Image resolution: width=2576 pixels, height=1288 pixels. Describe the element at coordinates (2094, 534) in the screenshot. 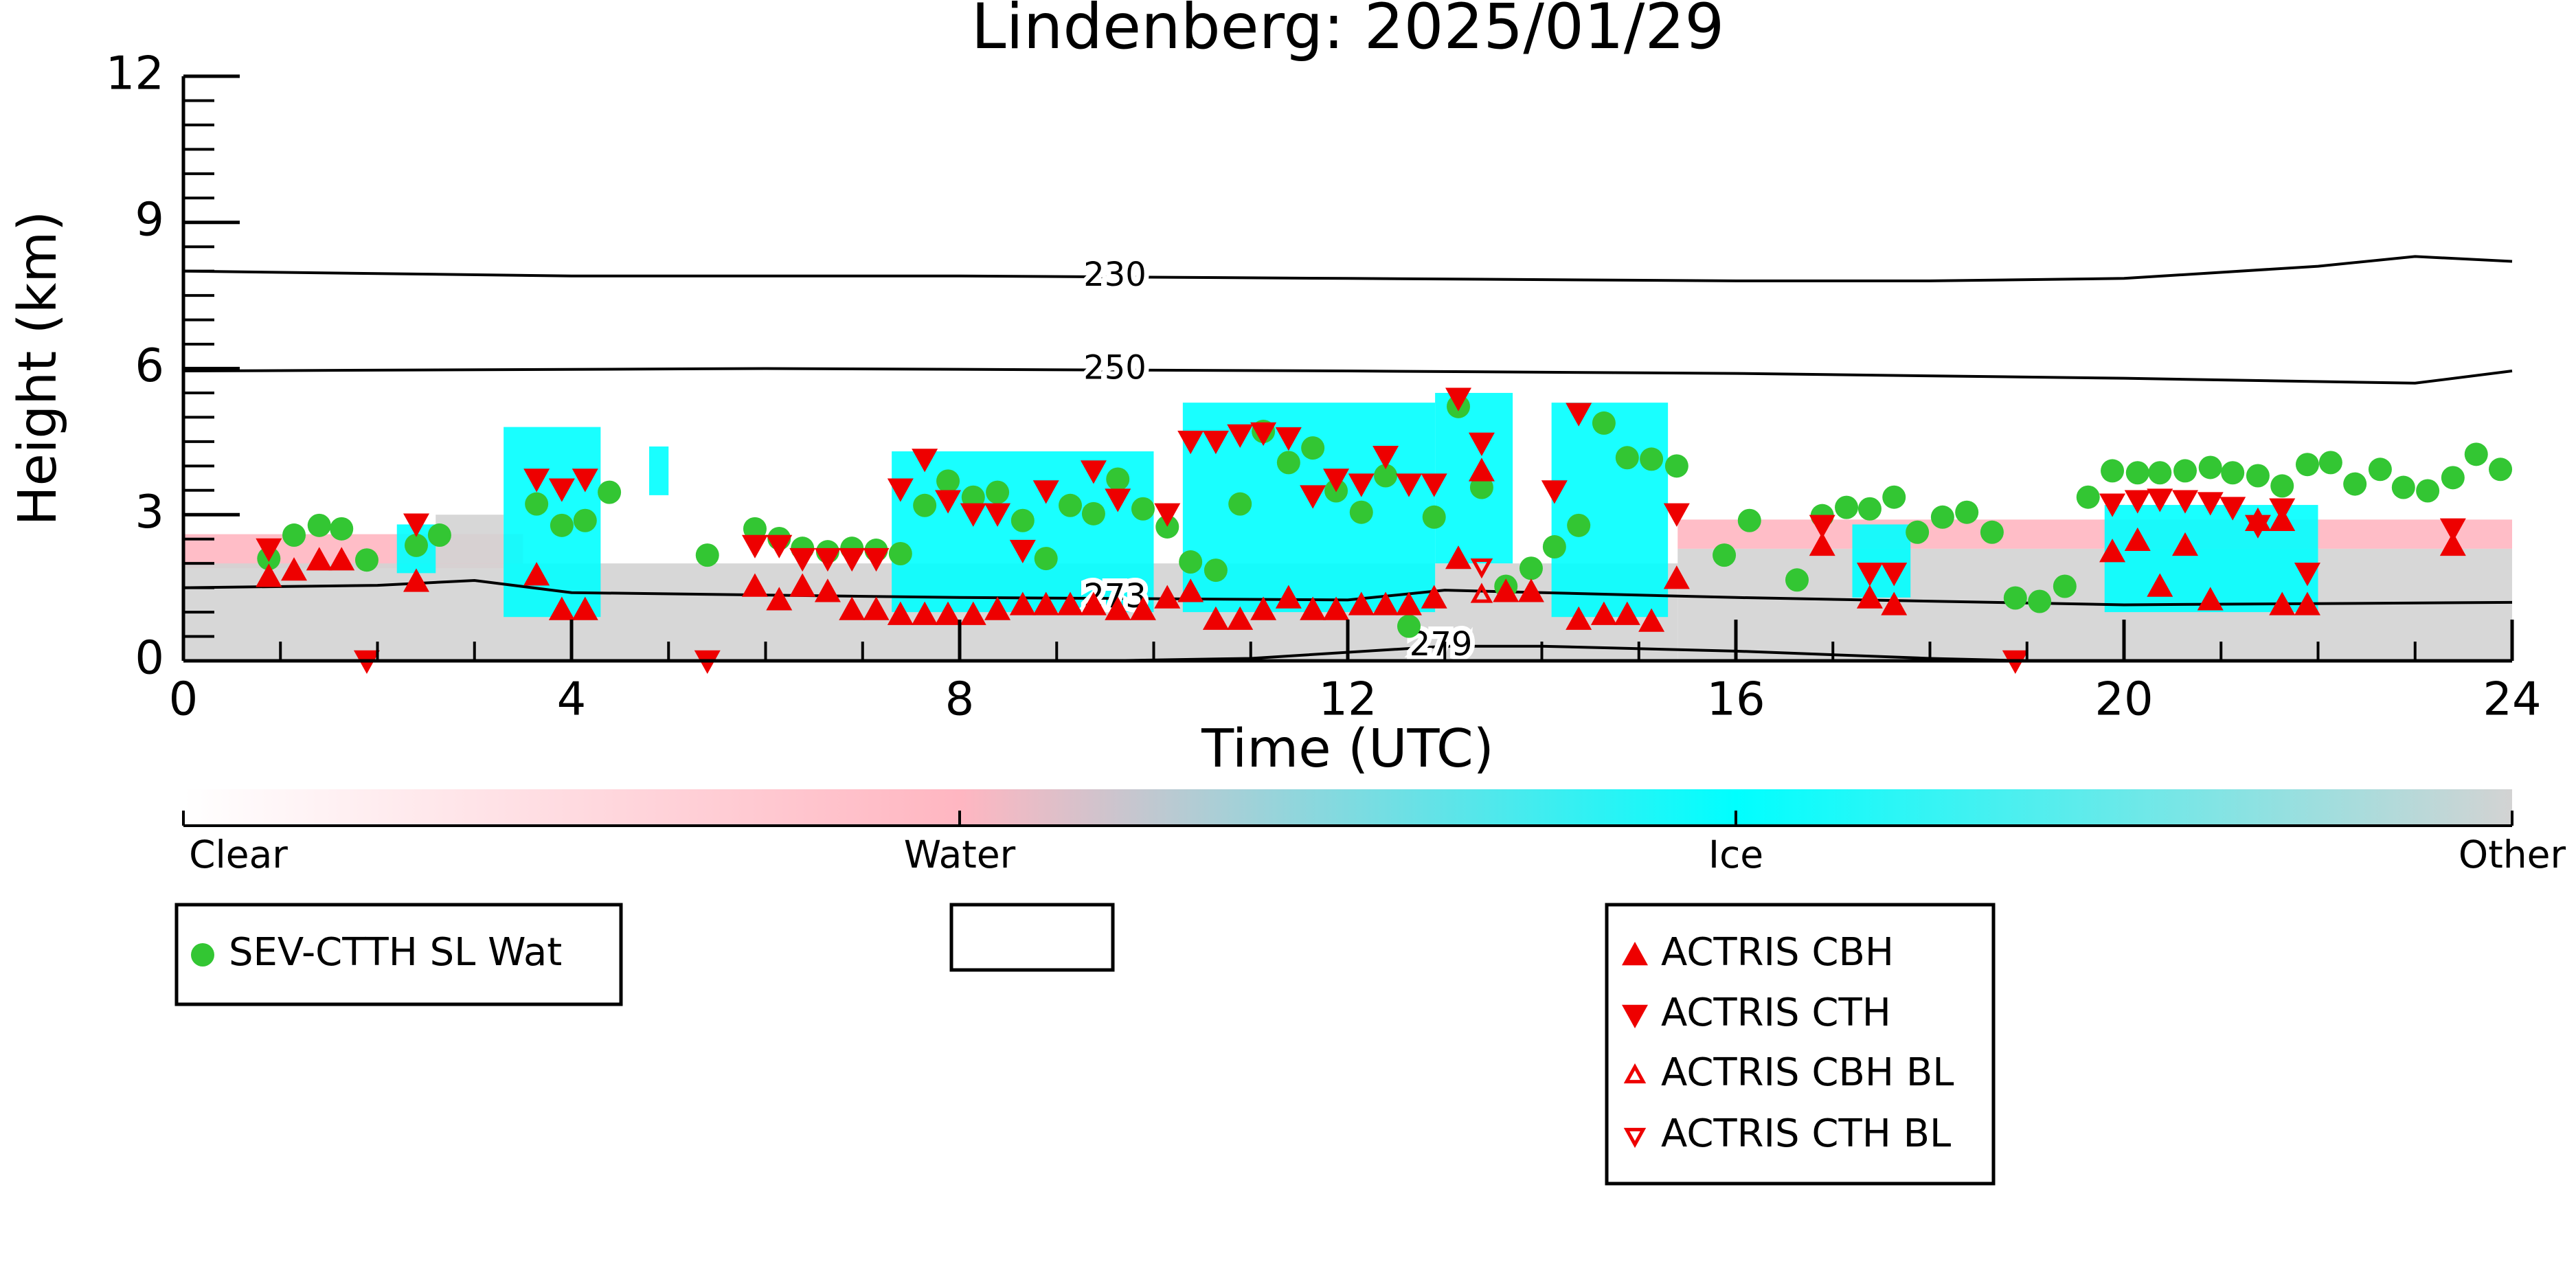

I see `cloud-region` at that location.